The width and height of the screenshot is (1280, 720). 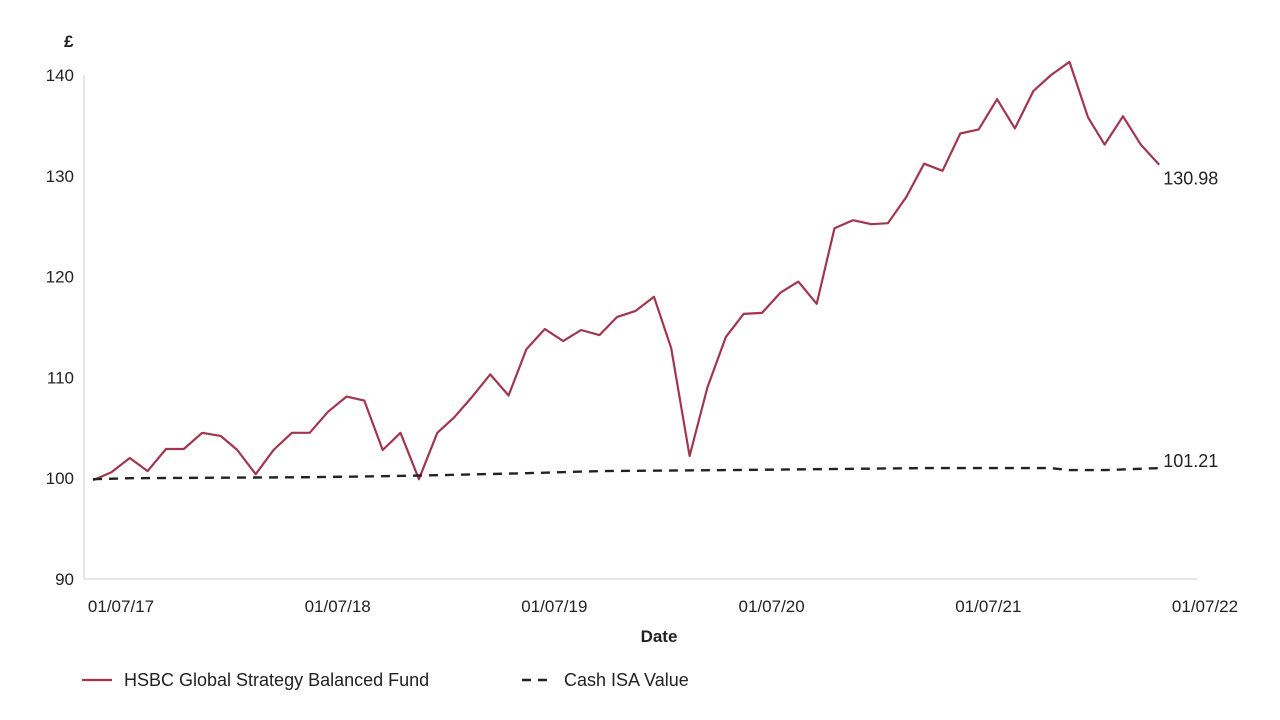 I want to click on y-tick-label: 90, so click(x=64, y=579).